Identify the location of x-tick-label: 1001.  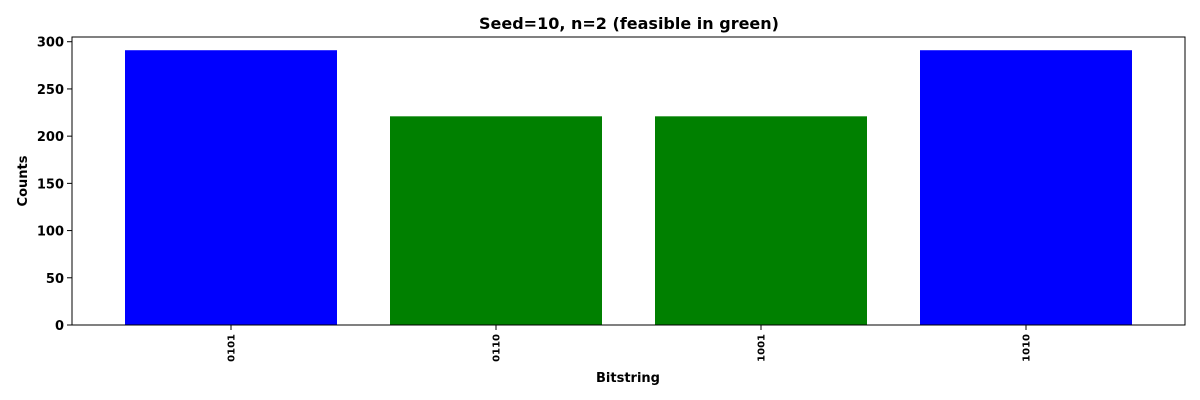
(762, 348).